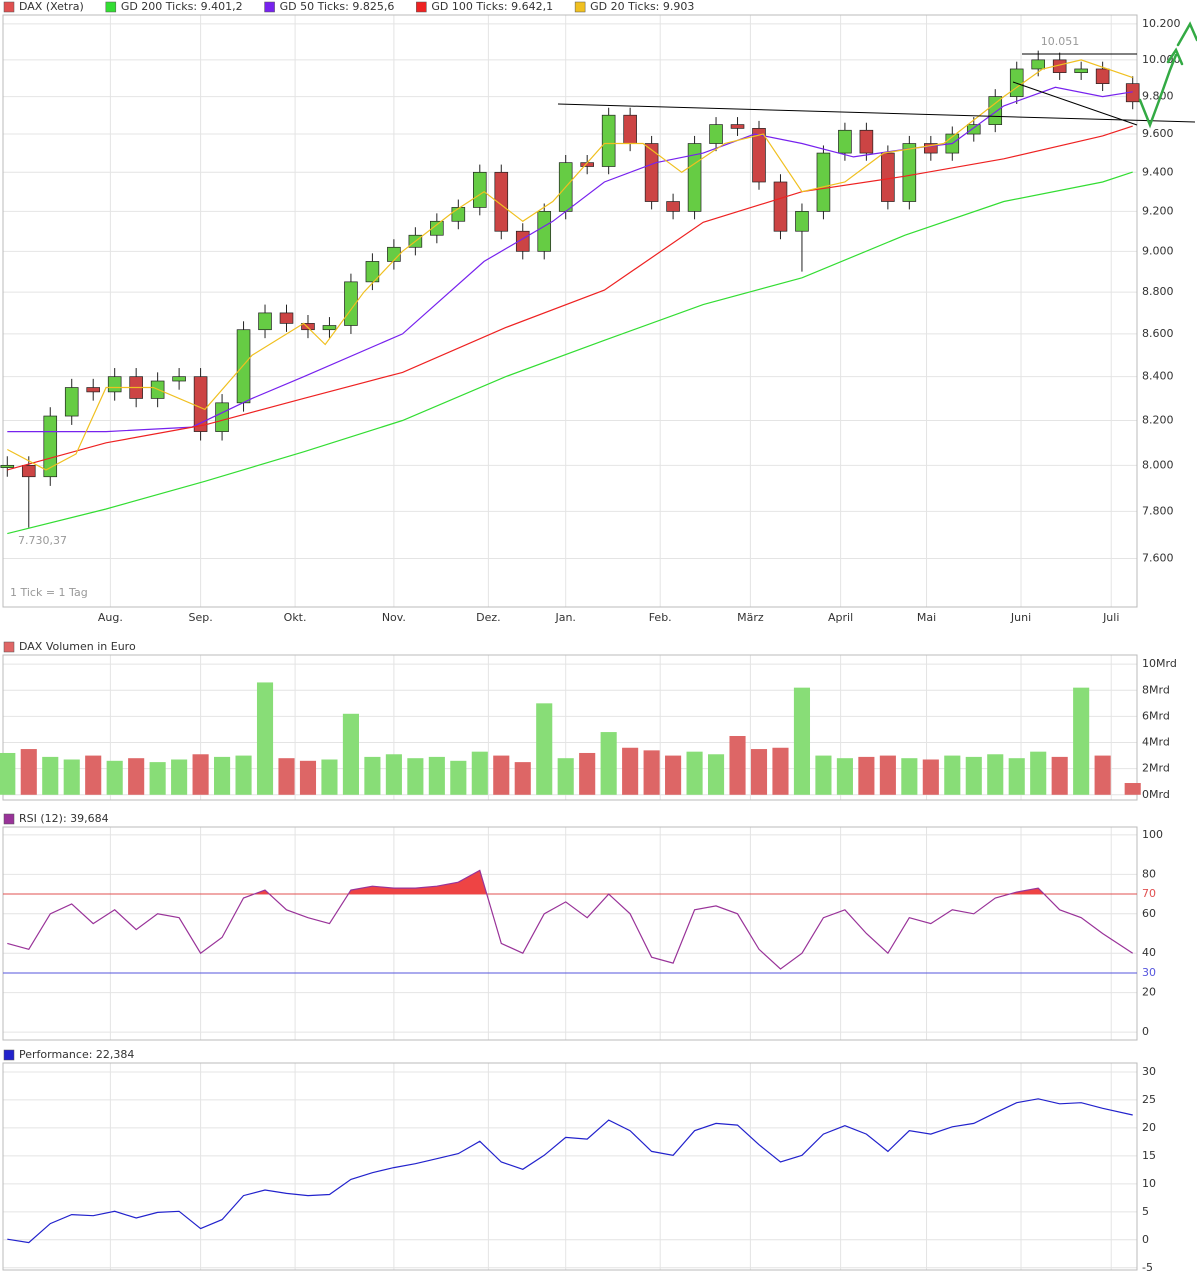 The width and height of the screenshot is (1197, 1285). I want to click on y-tick-label: 5, so click(1145, 1211).